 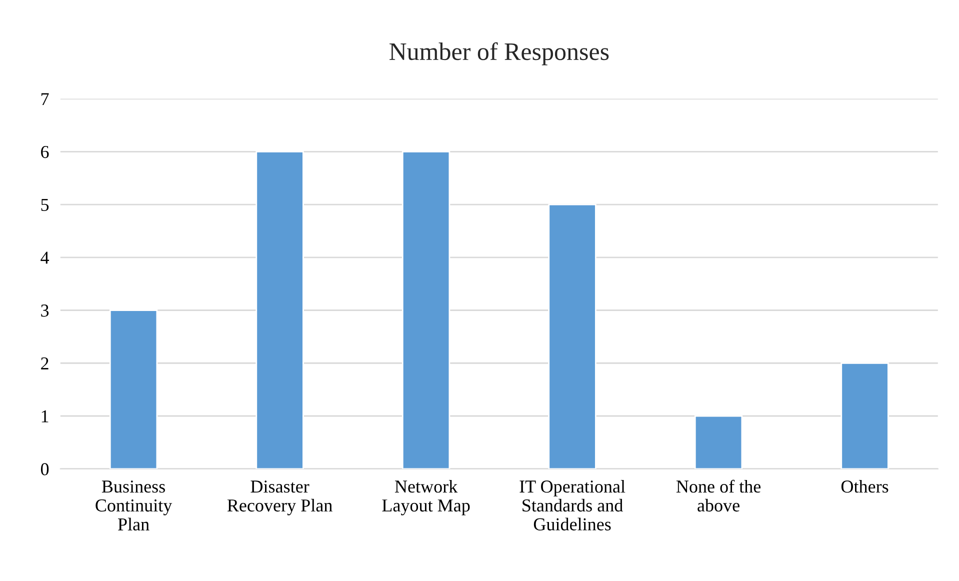 What do you see at coordinates (45, 99) in the screenshot?
I see `y-tick-label: 7` at bounding box center [45, 99].